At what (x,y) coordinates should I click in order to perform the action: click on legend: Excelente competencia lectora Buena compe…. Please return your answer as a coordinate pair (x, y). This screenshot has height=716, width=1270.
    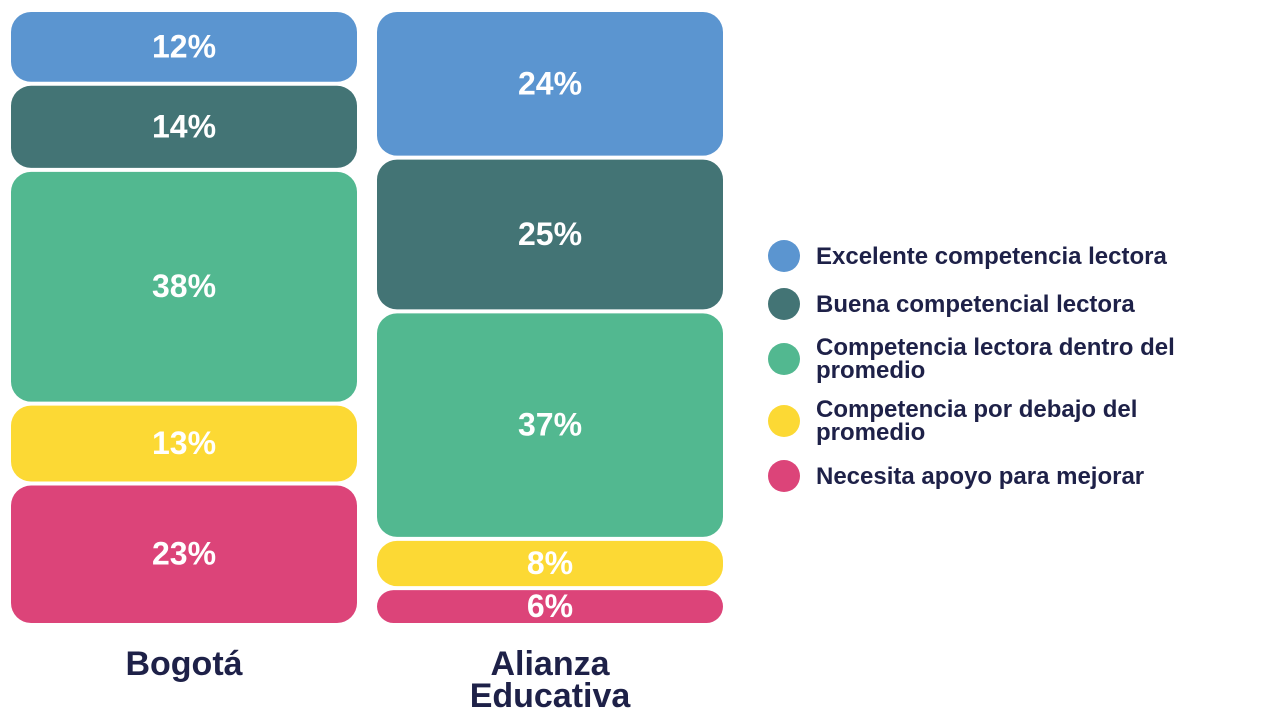
    Looking at the image, I should click on (1018, 366).